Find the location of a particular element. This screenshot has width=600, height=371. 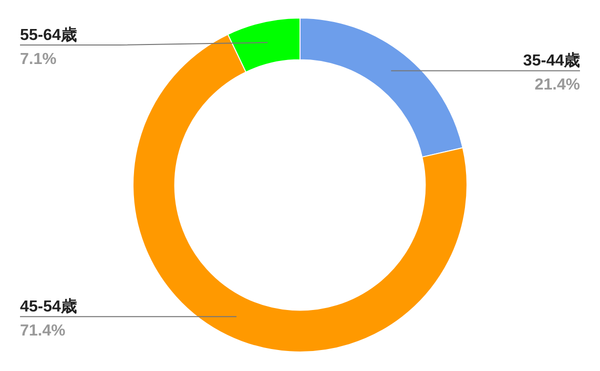

slice-label: 45-54歳 is located at coordinates (48, 307).